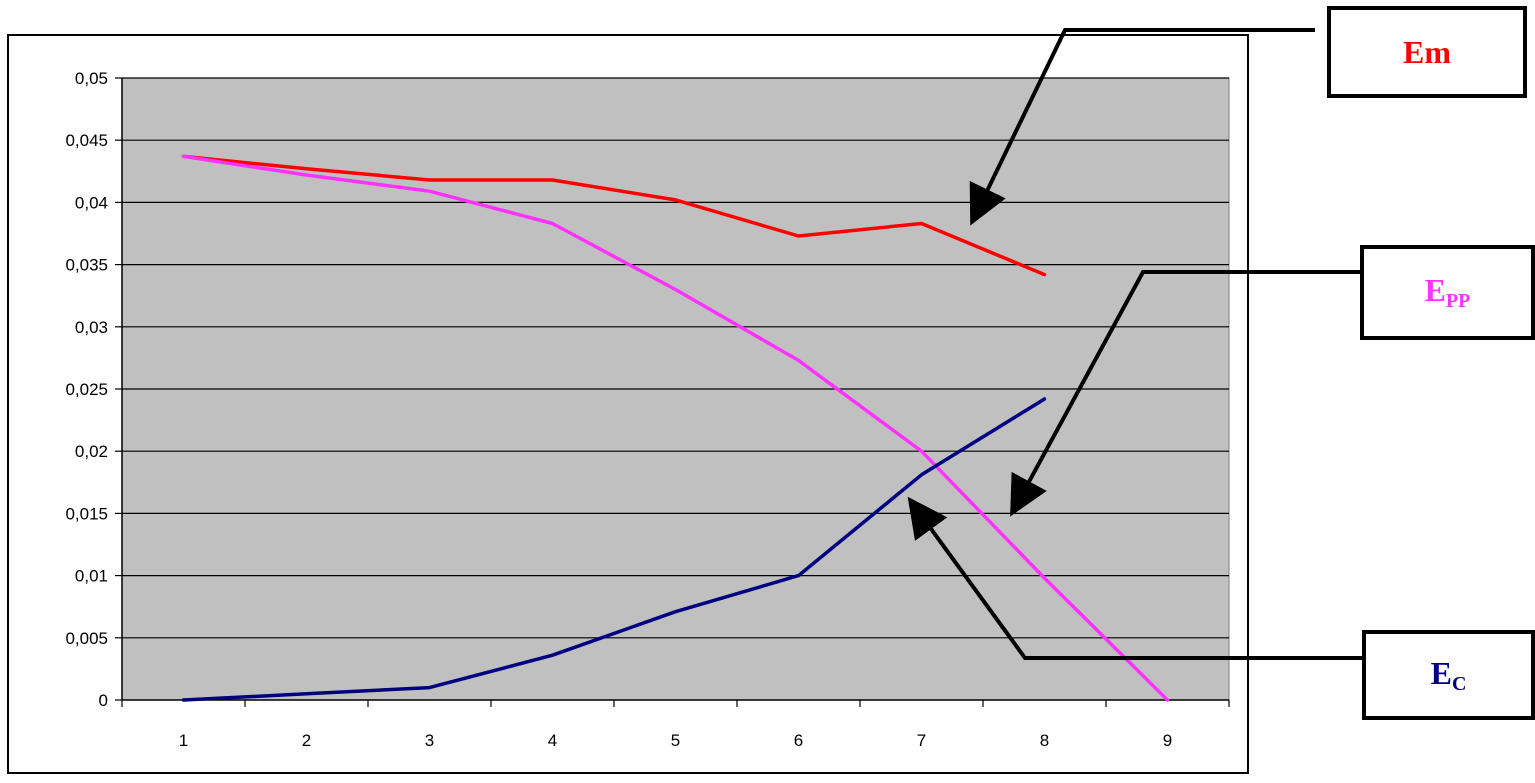 The image size is (1535, 783). I want to click on x-tick-label: 3, so click(429, 740).